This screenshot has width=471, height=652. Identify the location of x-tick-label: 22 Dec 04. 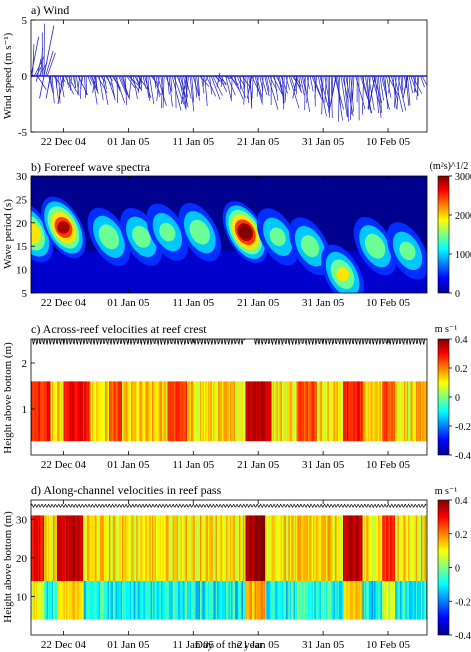
(64, 645).